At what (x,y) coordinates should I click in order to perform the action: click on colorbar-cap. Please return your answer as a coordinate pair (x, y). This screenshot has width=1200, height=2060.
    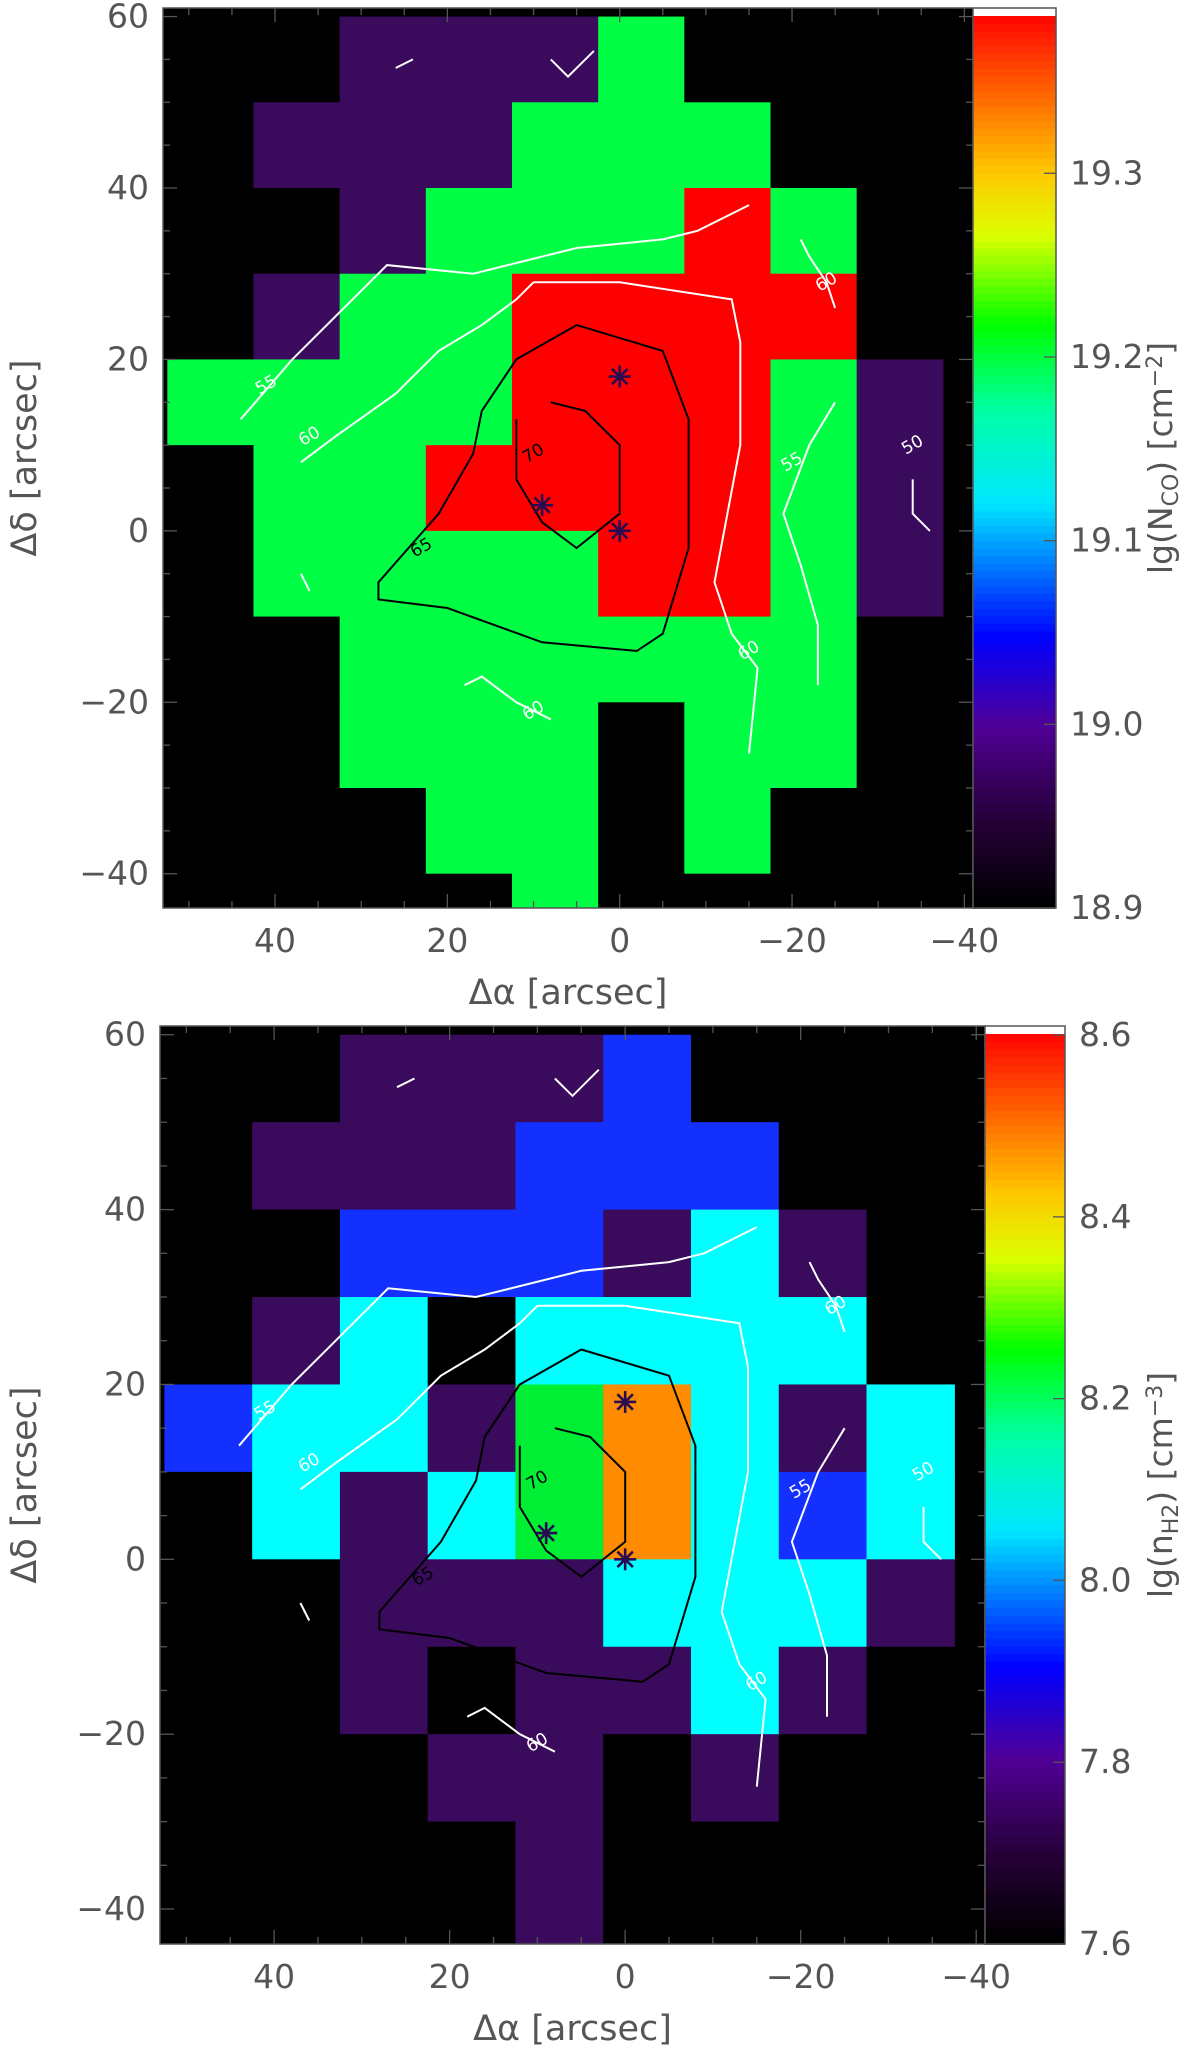
    Looking at the image, I should click on (1014, 12).